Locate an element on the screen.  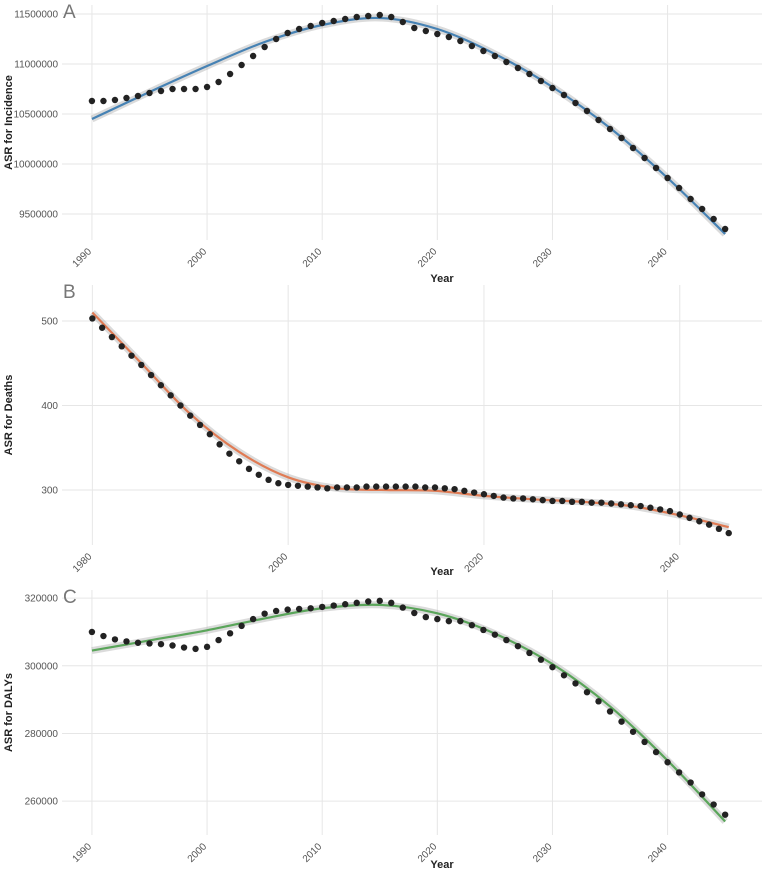
x-tick-label: 2020 is located at coordinates (428, 258).